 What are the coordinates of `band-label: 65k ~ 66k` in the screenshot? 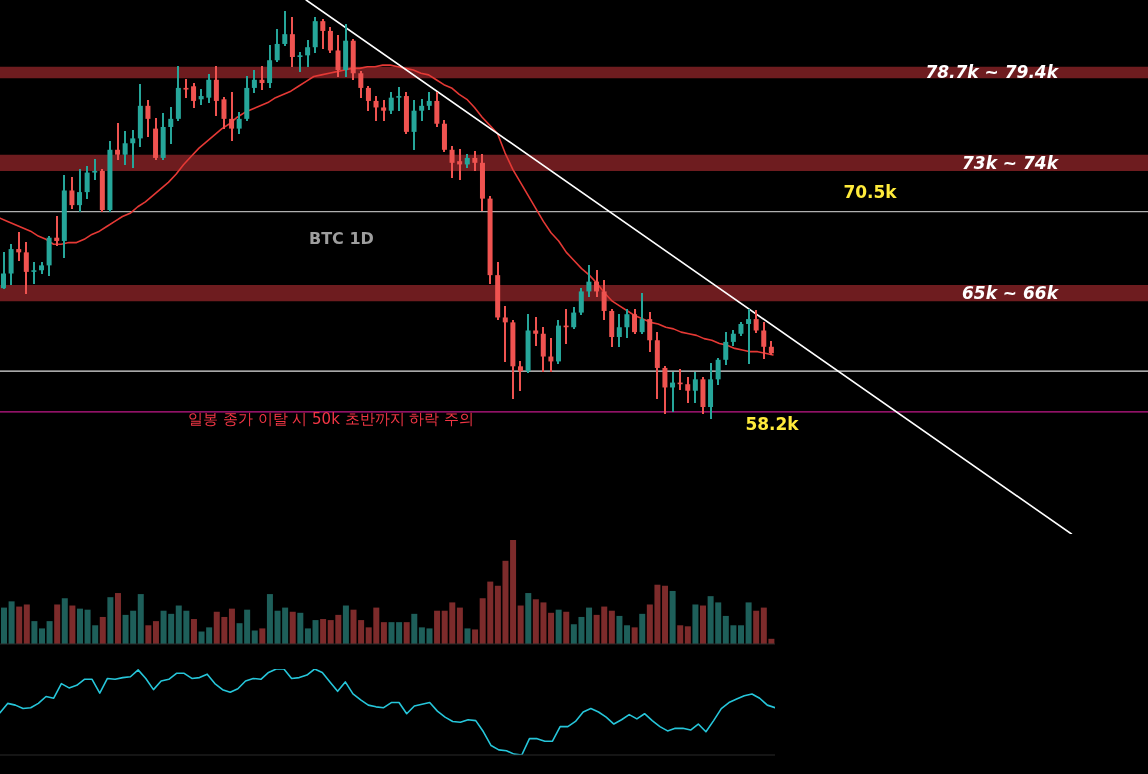 It's located at (1010, 293).